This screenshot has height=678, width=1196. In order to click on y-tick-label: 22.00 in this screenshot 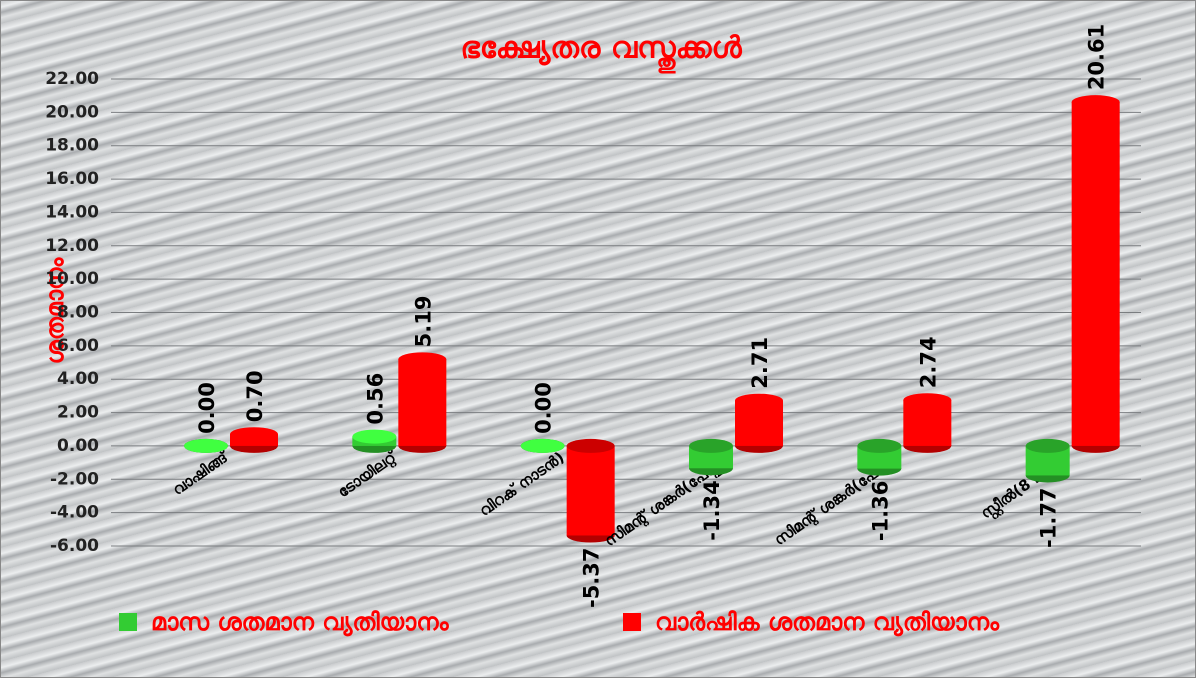, I will do `click(72, 79)`.